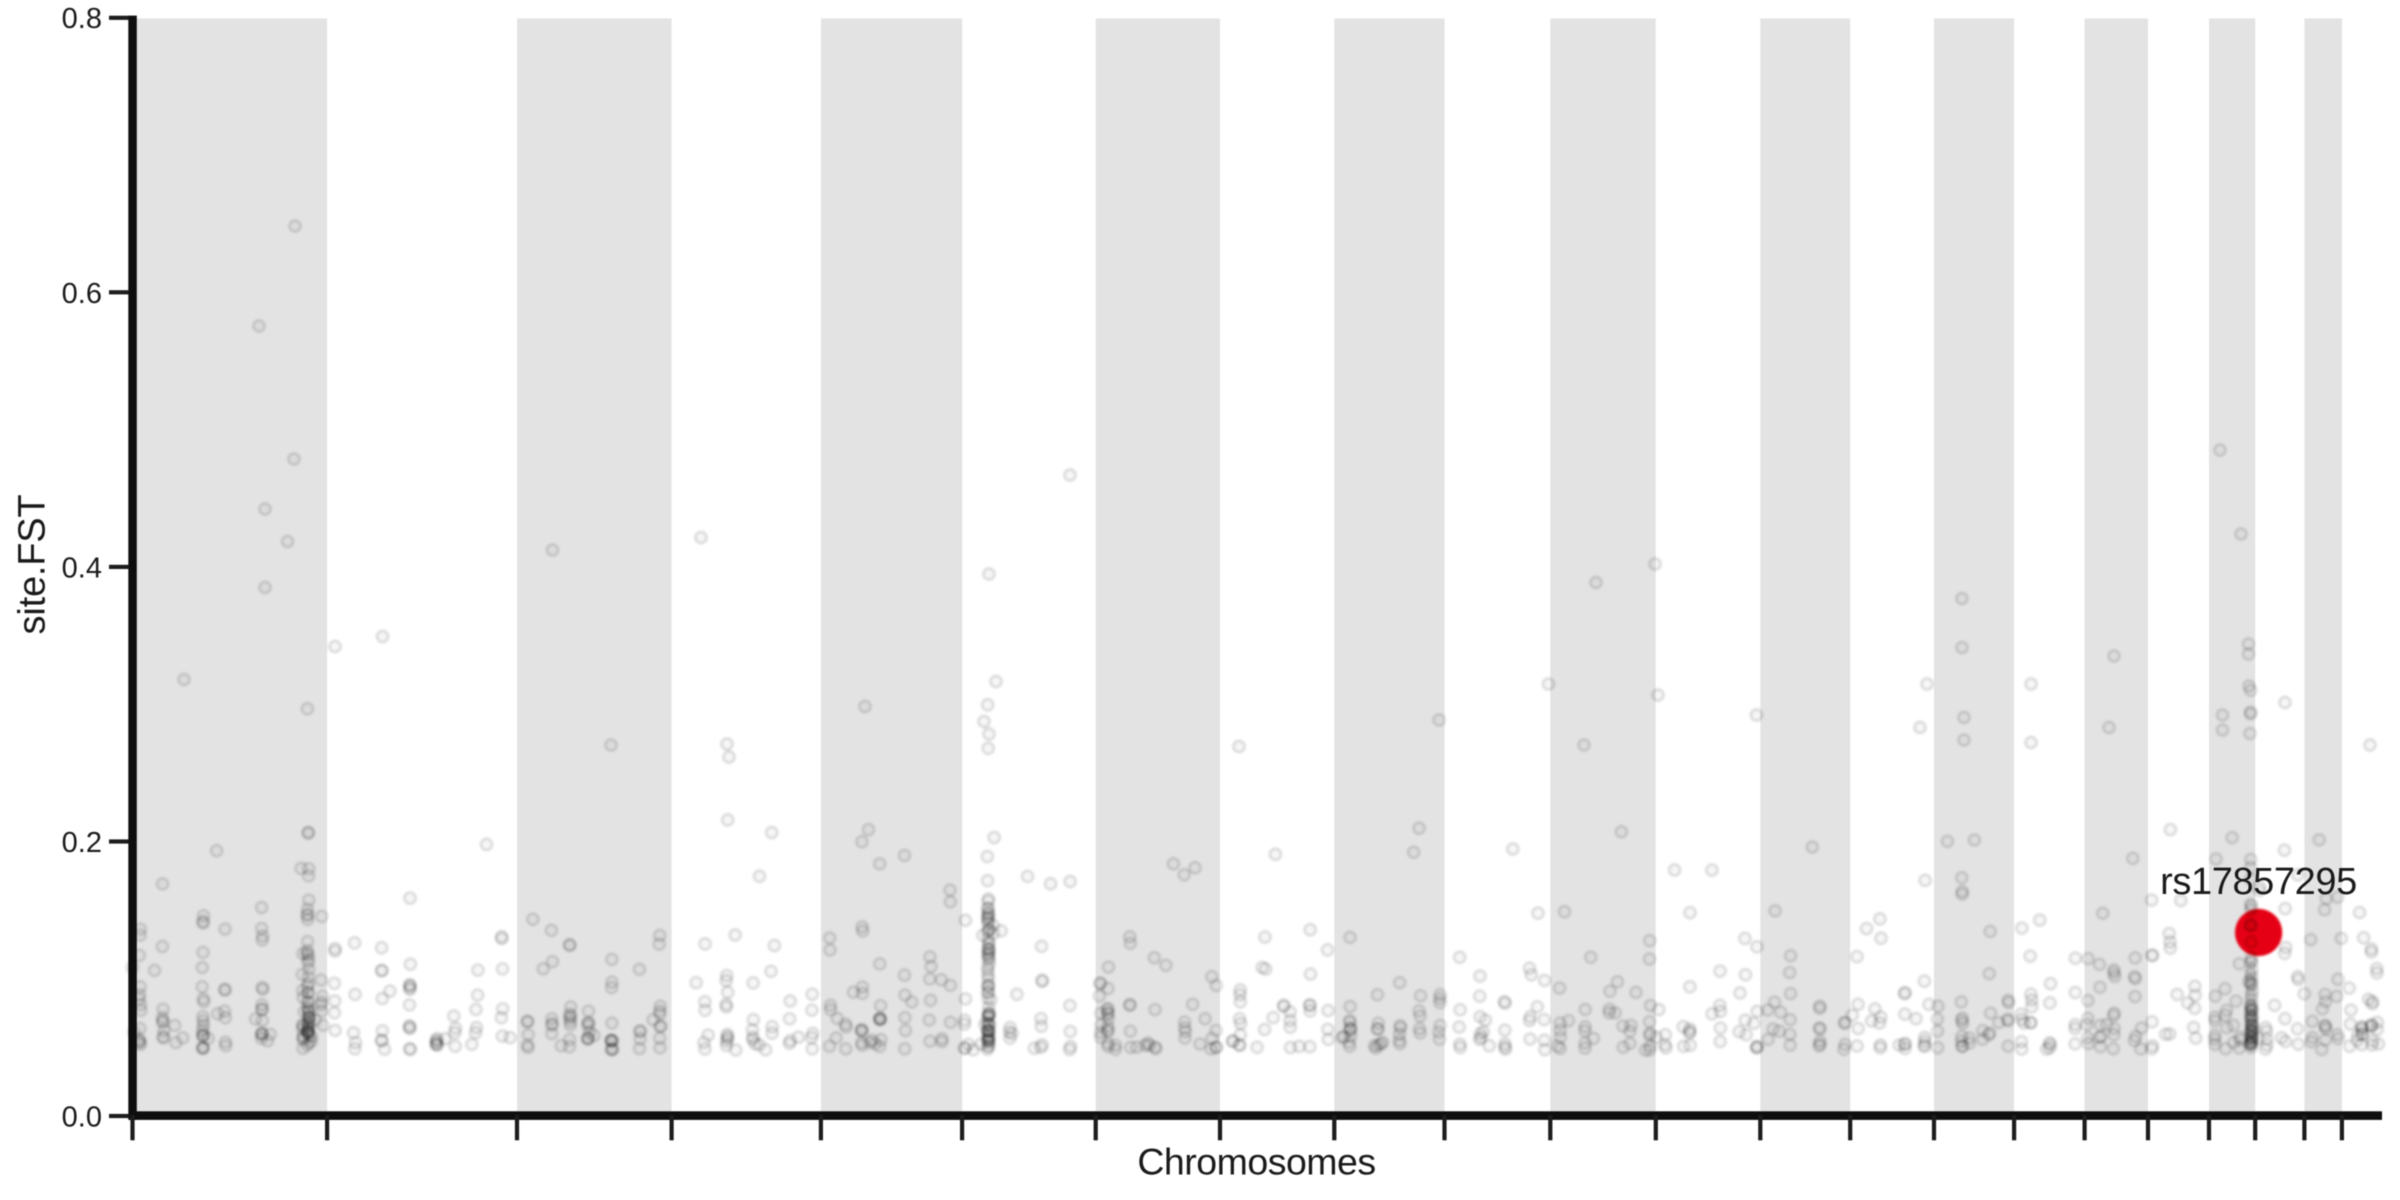 The height and width of the screenshot is (1200, 2400). Describe the element at coordinates (1256, 1161) in the screenshot. I see `svg-text: Chromosomes` at that location.